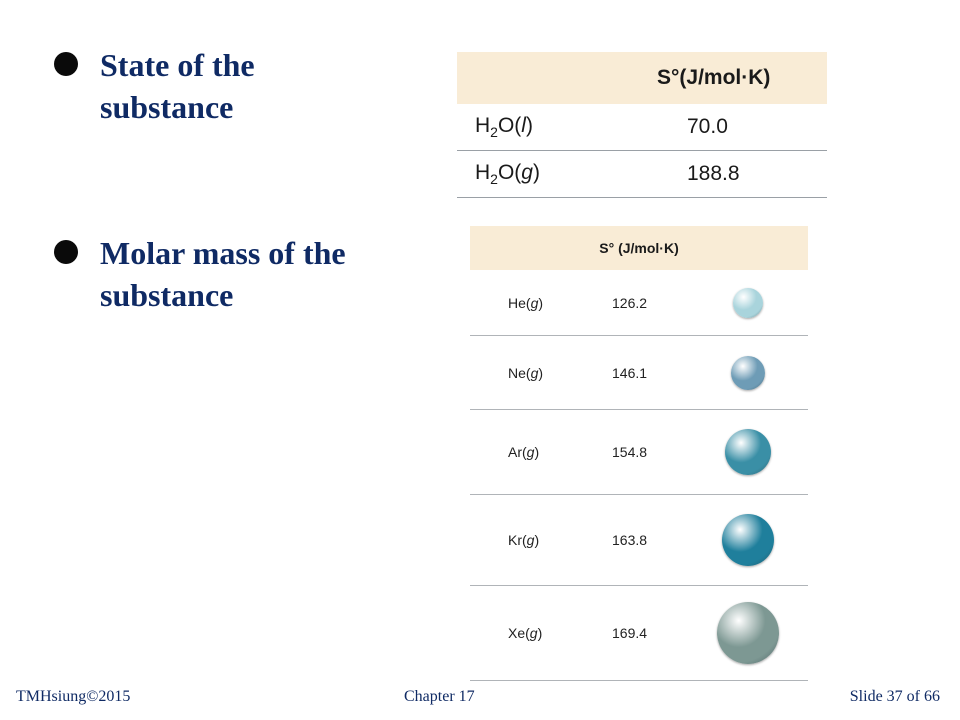 The height and width of the screenshot is (720, 960). I want to click on entropy-value: 126.2, so click(630, 302).